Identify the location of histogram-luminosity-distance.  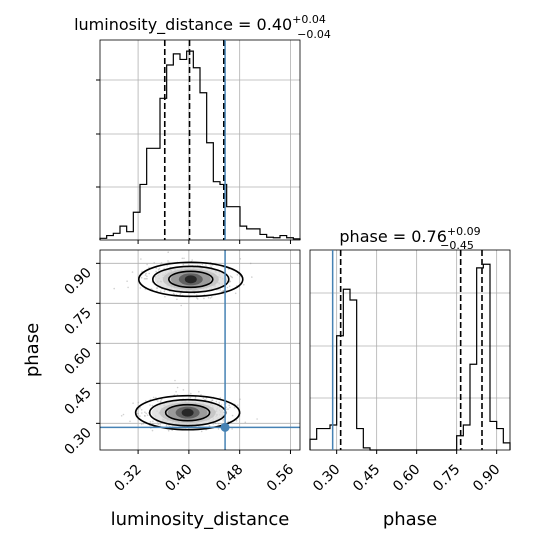
(200, 145).